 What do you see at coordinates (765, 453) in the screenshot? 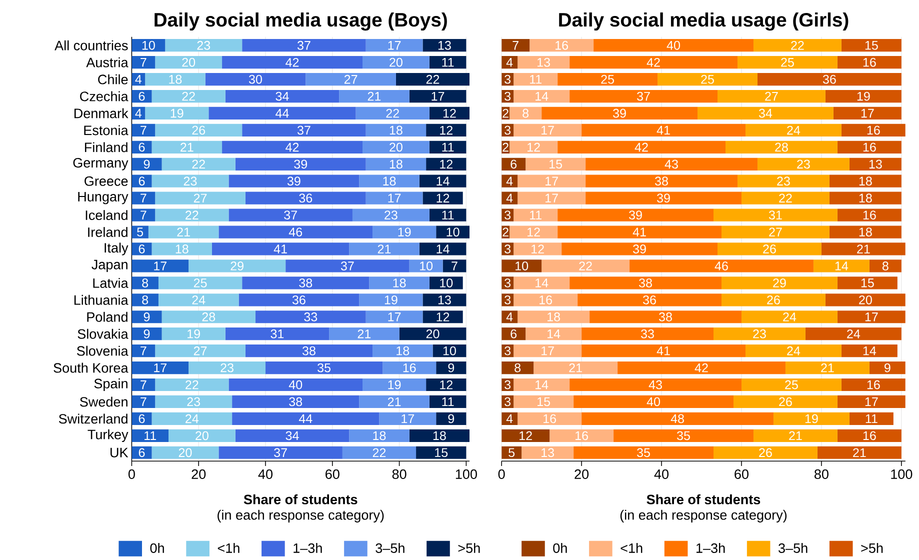
I see `data-label: 26` at bounding box center [765, 453].